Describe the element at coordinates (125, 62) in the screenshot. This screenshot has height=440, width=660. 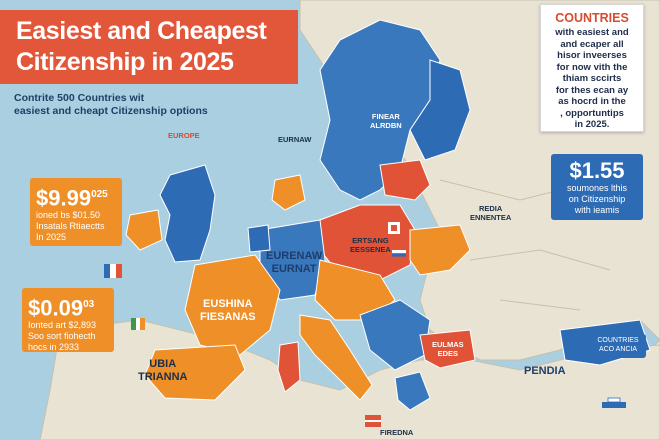
I see `title-line-2: Citizenship in 2025` at that location.